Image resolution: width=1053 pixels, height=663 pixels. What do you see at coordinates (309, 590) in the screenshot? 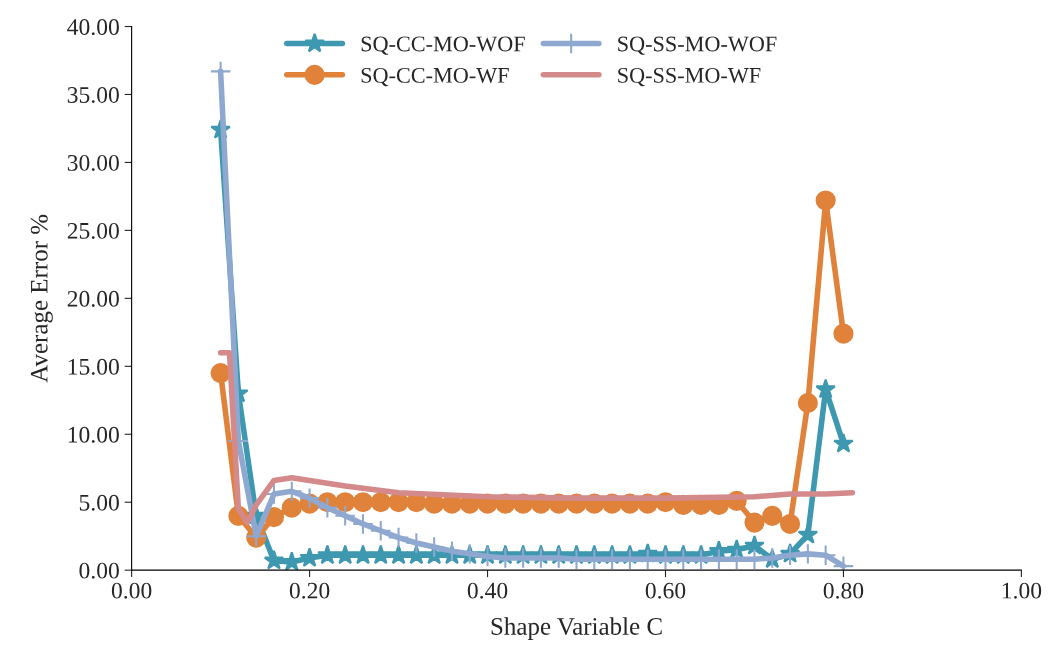
I see `x-tick-label: 0.20` at bounding box center [309, 590].